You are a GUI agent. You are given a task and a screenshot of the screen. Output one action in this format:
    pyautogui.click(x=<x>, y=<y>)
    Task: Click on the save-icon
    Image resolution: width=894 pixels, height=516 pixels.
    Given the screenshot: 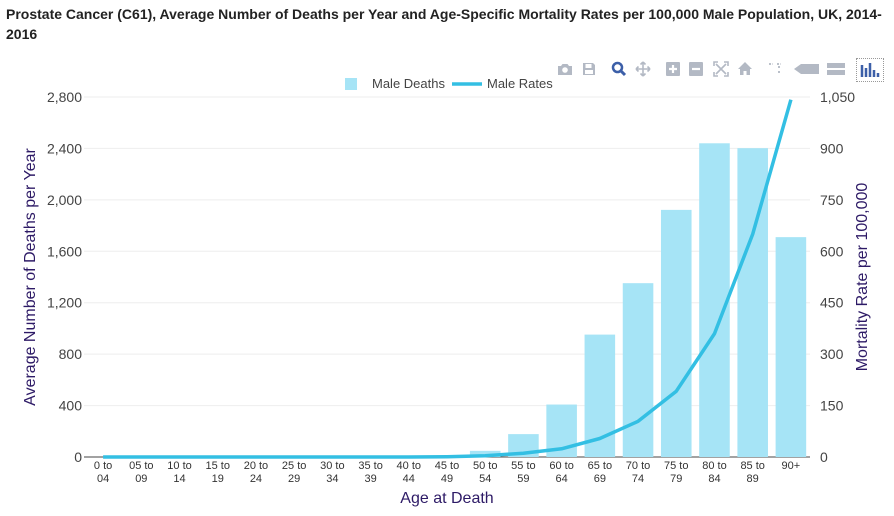 What is the action you would take?
    pyautogui.click(x=589, y=69)
    